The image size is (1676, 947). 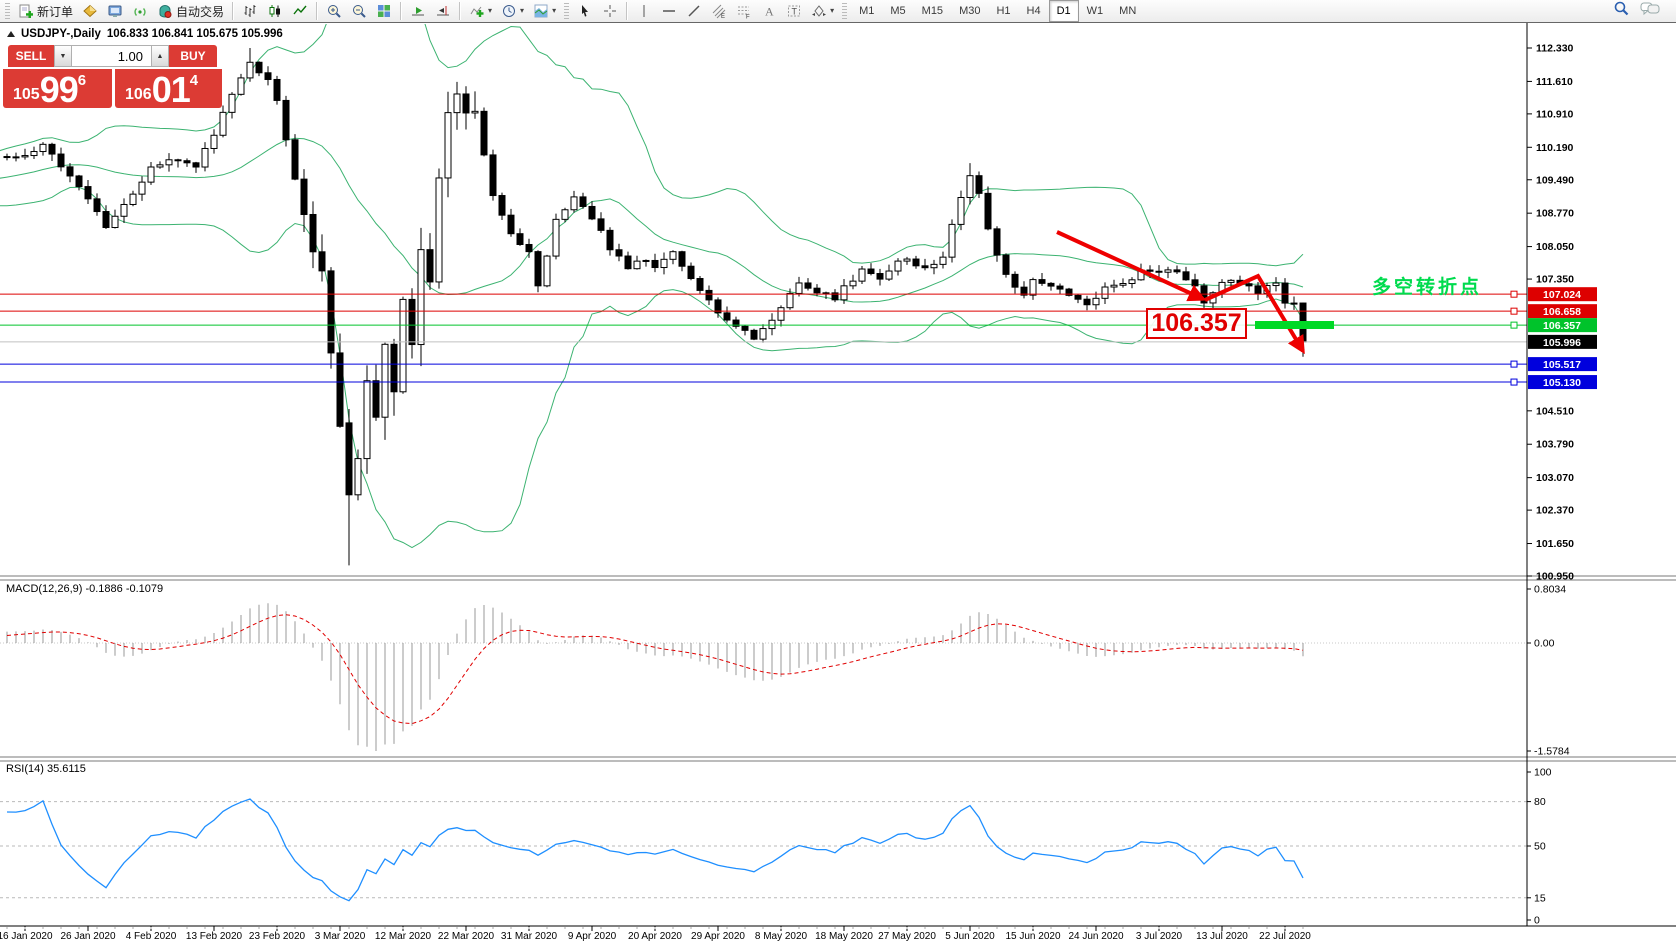 What do you see at coordinates (1555, 49) in the screenshot?
I see `svg-text: 112.330` at bounding box center [1555, 49].